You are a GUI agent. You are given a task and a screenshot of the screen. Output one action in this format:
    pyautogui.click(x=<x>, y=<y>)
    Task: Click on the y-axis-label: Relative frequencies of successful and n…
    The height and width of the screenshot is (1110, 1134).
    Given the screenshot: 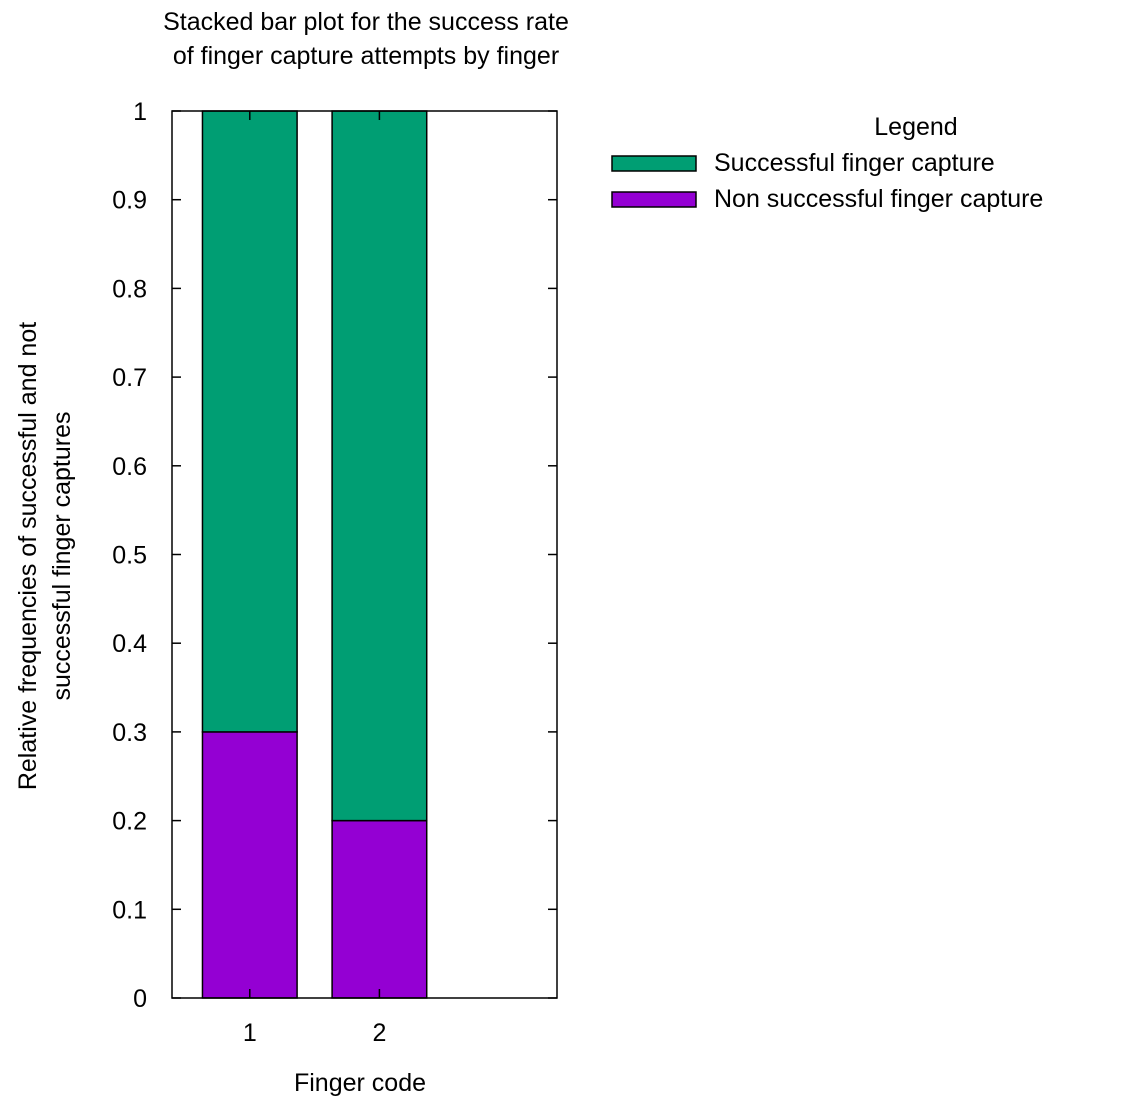 What is the action you would take?
    pyautogui.click(x=45, y=556)
    